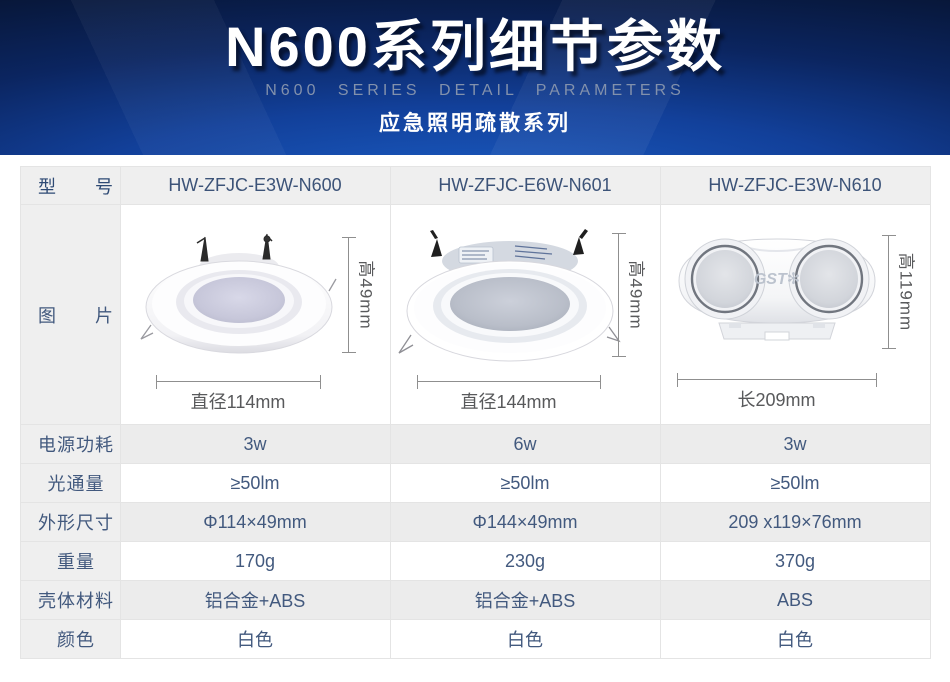 This screenshot has width=950, height=682. What do you see at coordinates (795, 522) in the screenshot?
I see `size-value: 209 x119×76mm` at bounding box center [795, 522].